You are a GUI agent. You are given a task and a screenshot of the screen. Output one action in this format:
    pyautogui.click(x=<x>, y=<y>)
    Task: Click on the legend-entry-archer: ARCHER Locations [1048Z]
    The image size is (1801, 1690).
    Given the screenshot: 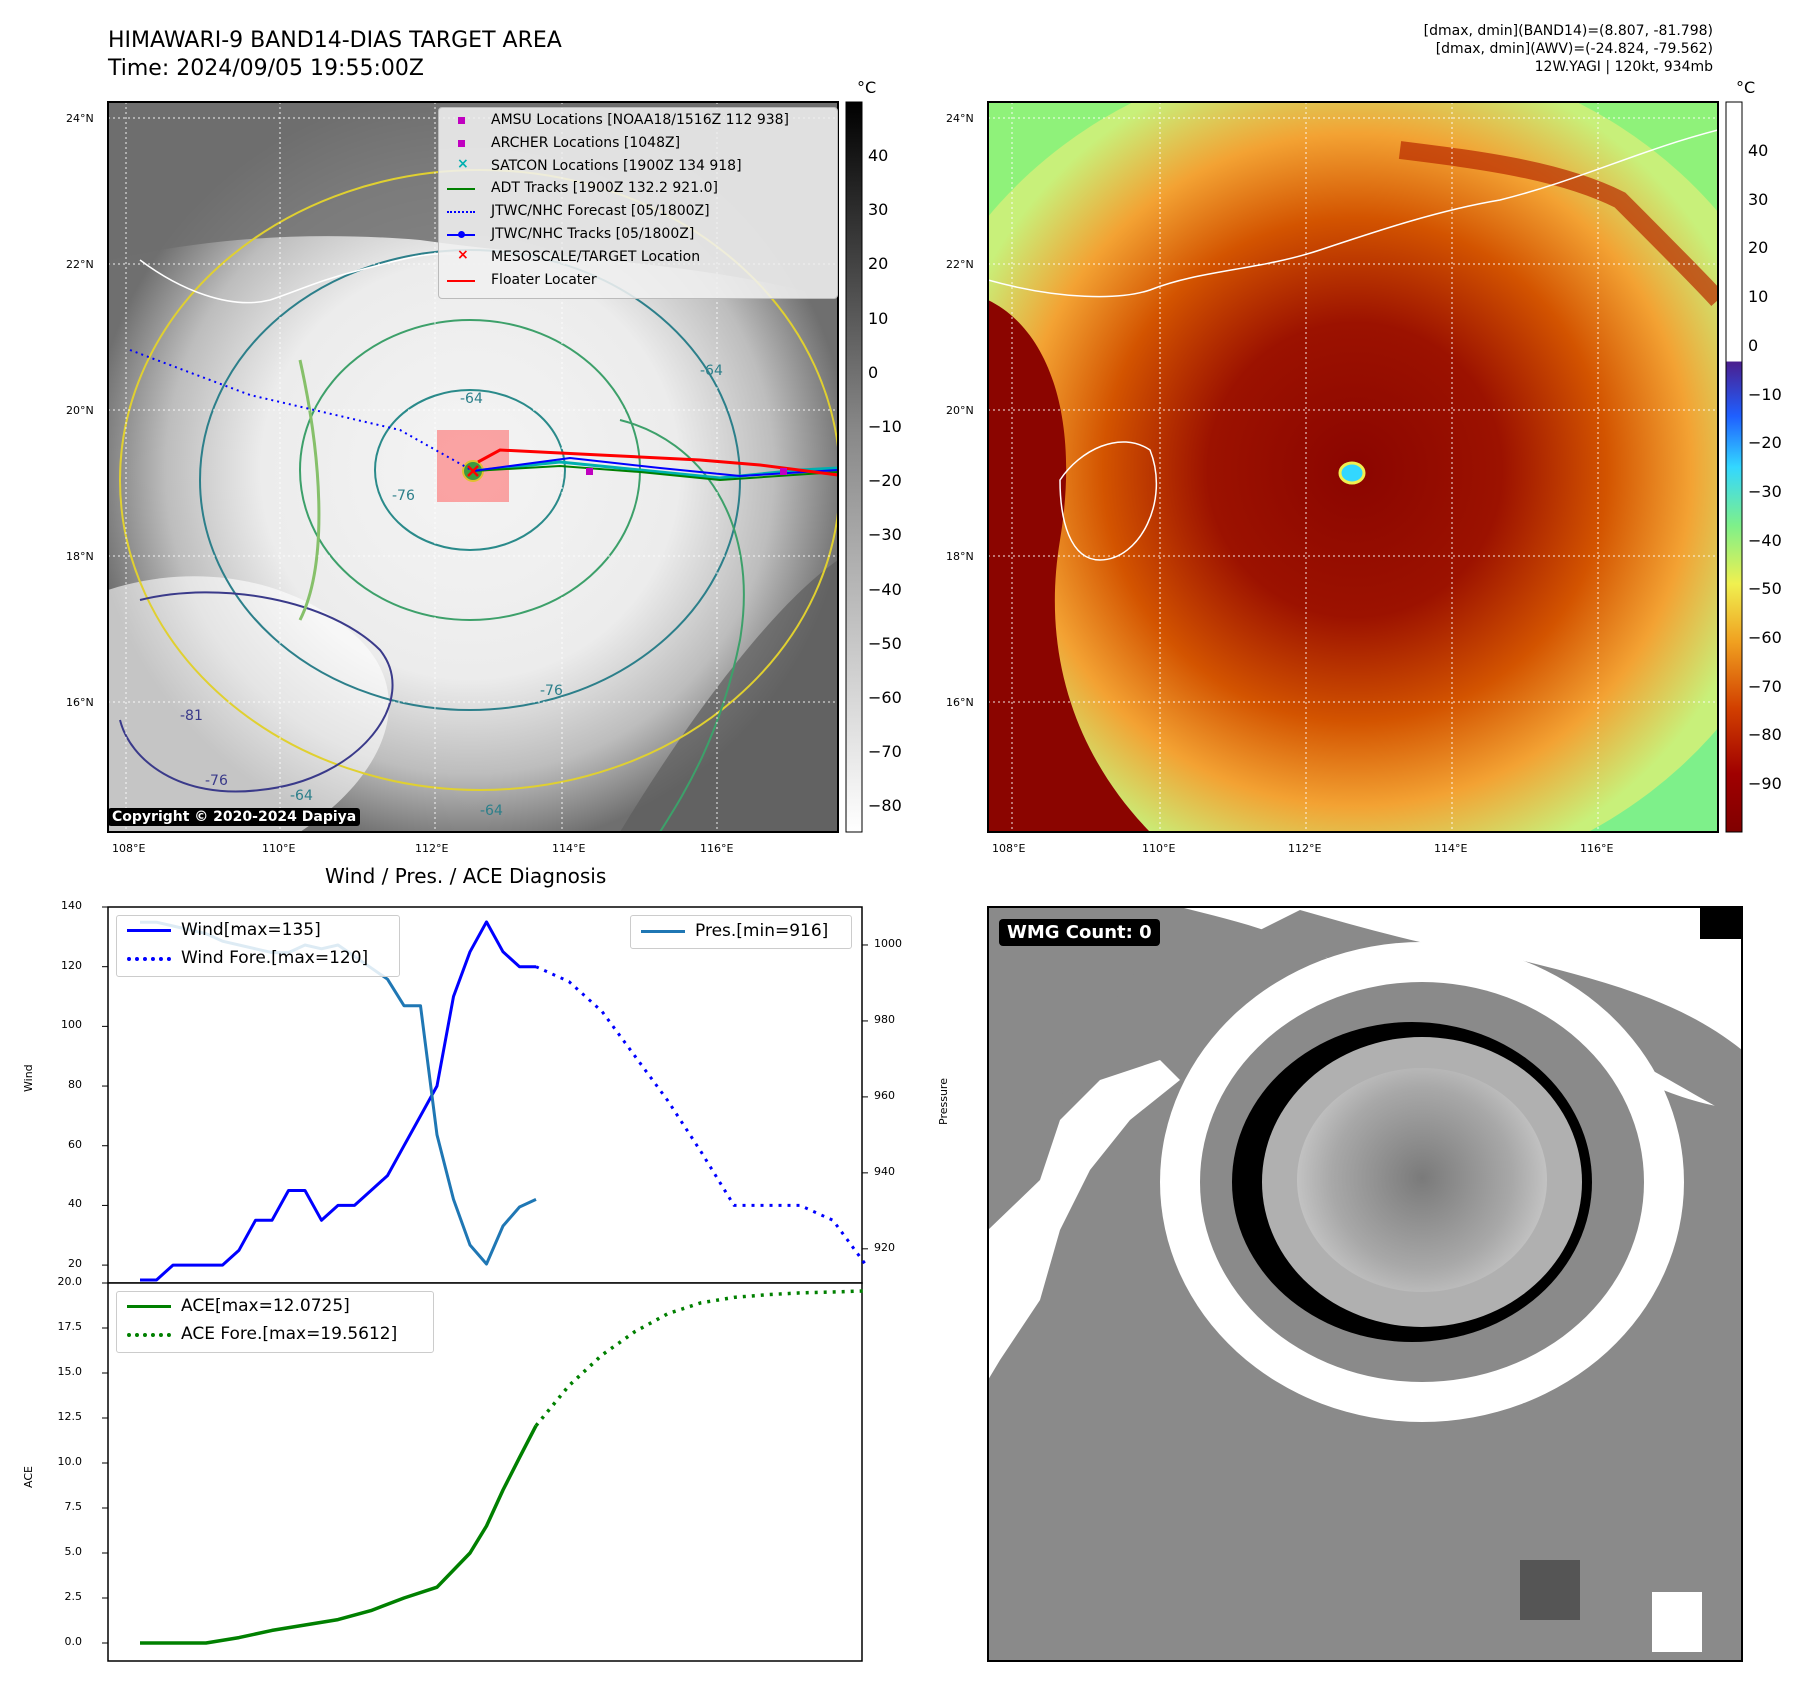 What is the action you would take?
    pyautogui.click(x=638, y=144)
    